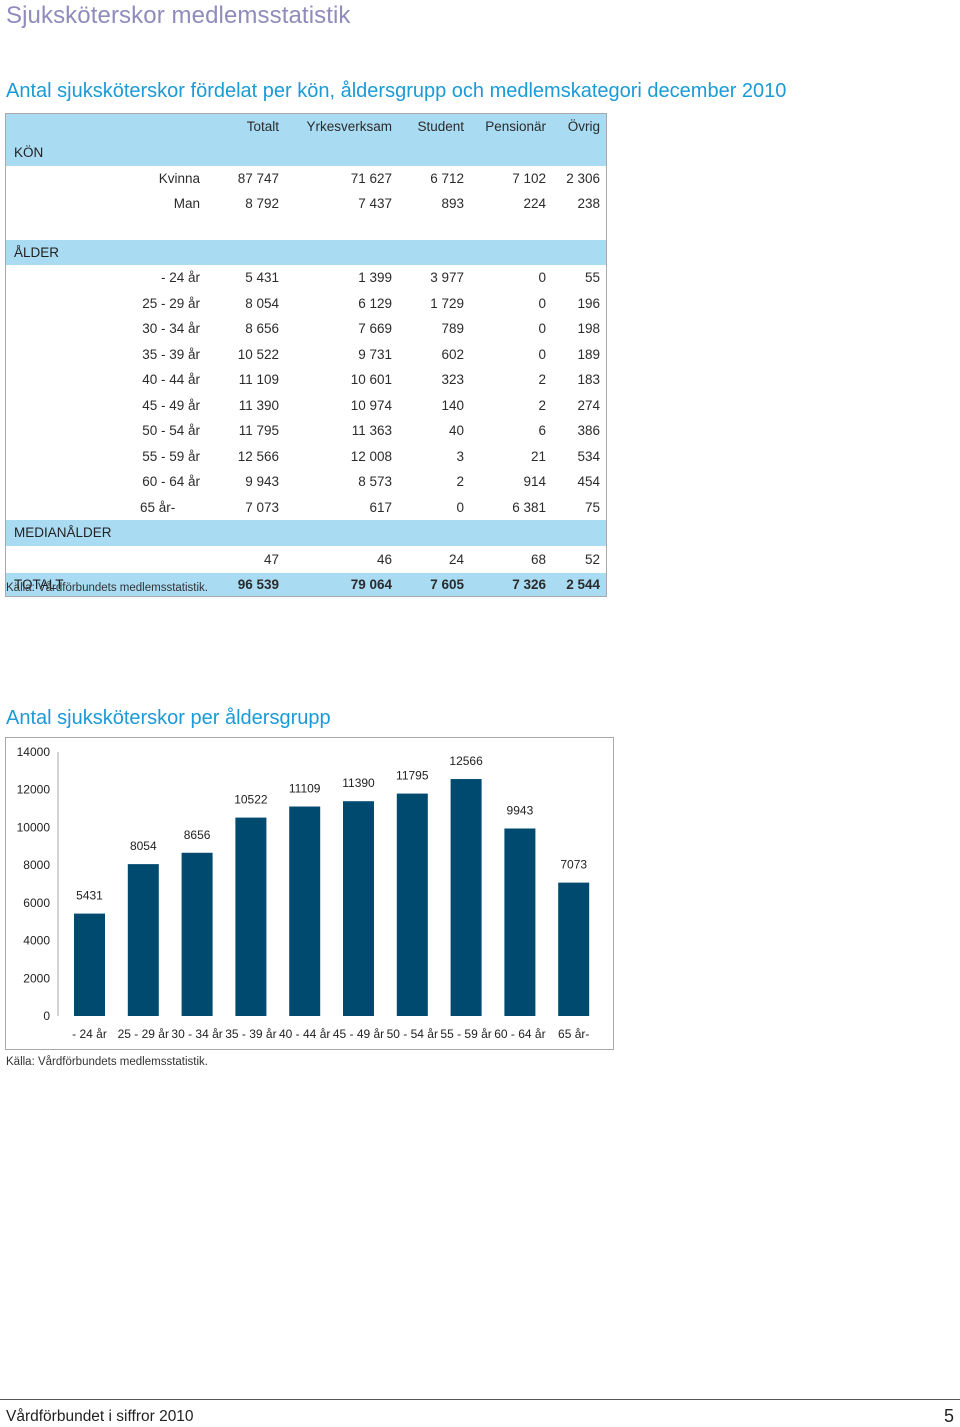  I want to click on cell-totalt: 11 390, so click(258, 405).